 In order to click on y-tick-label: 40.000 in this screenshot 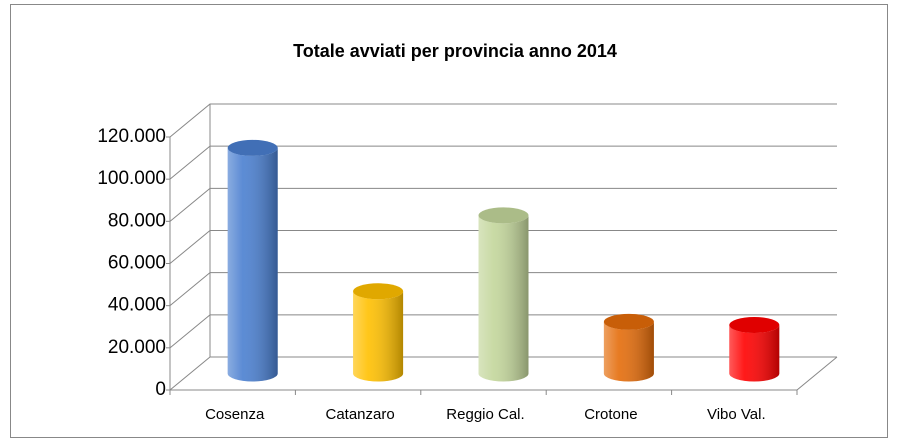, I will do `click(137, 305)`.